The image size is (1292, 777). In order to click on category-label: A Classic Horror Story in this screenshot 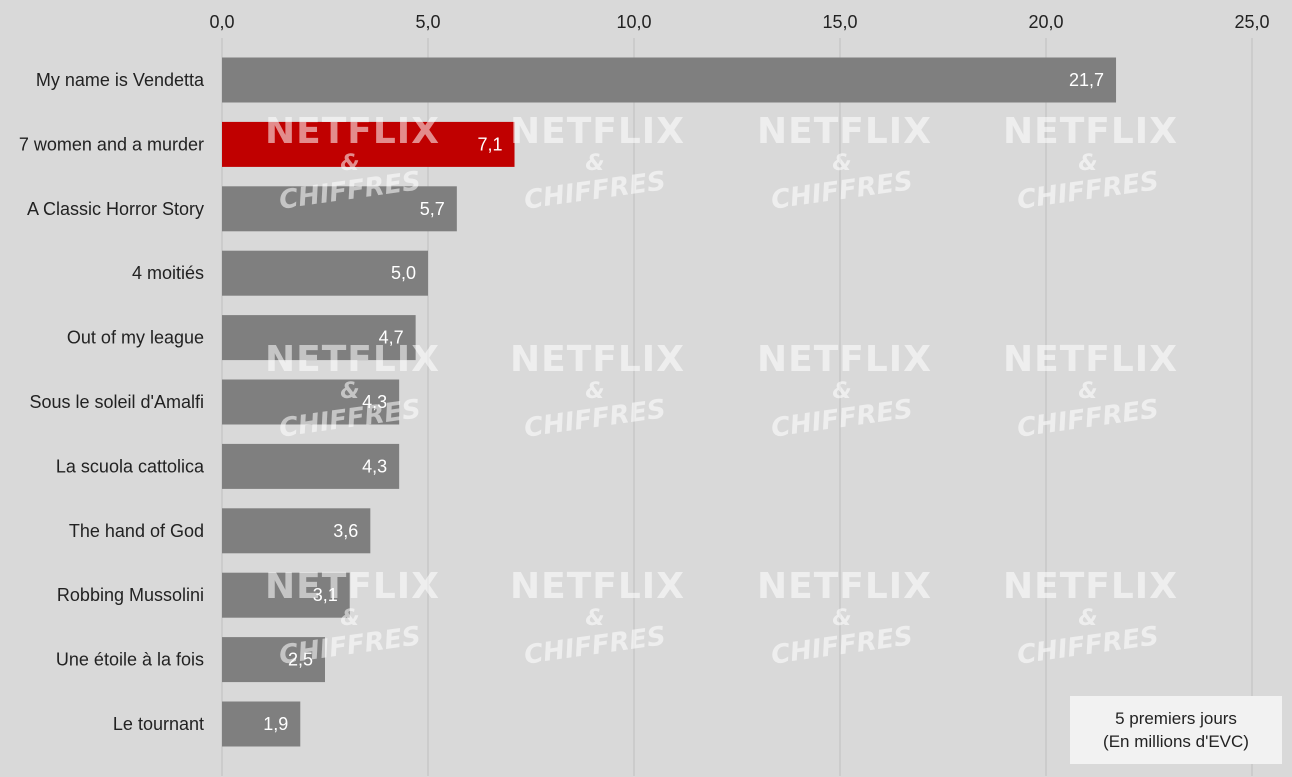, I will do `click(115, 209)`.